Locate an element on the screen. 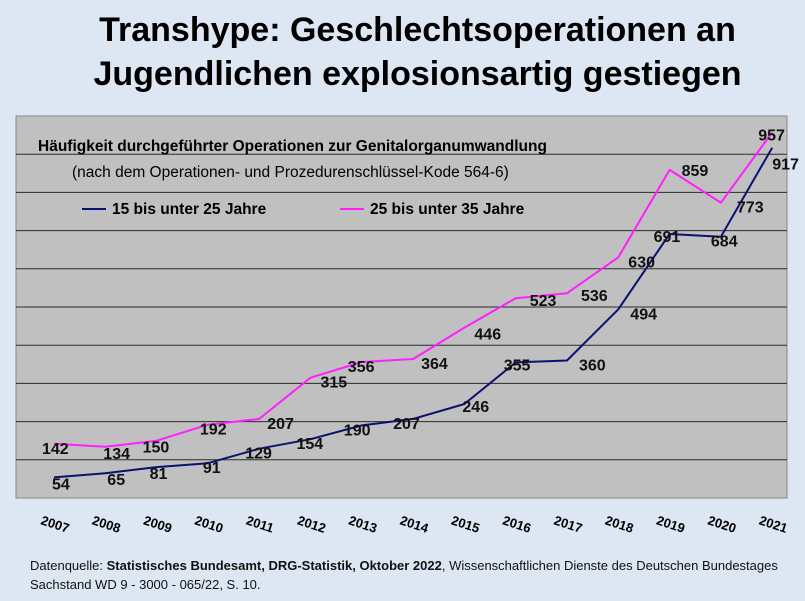 The image size is (805, 601). x-tick-2007: 2007 is located at coordinates (55, 524).